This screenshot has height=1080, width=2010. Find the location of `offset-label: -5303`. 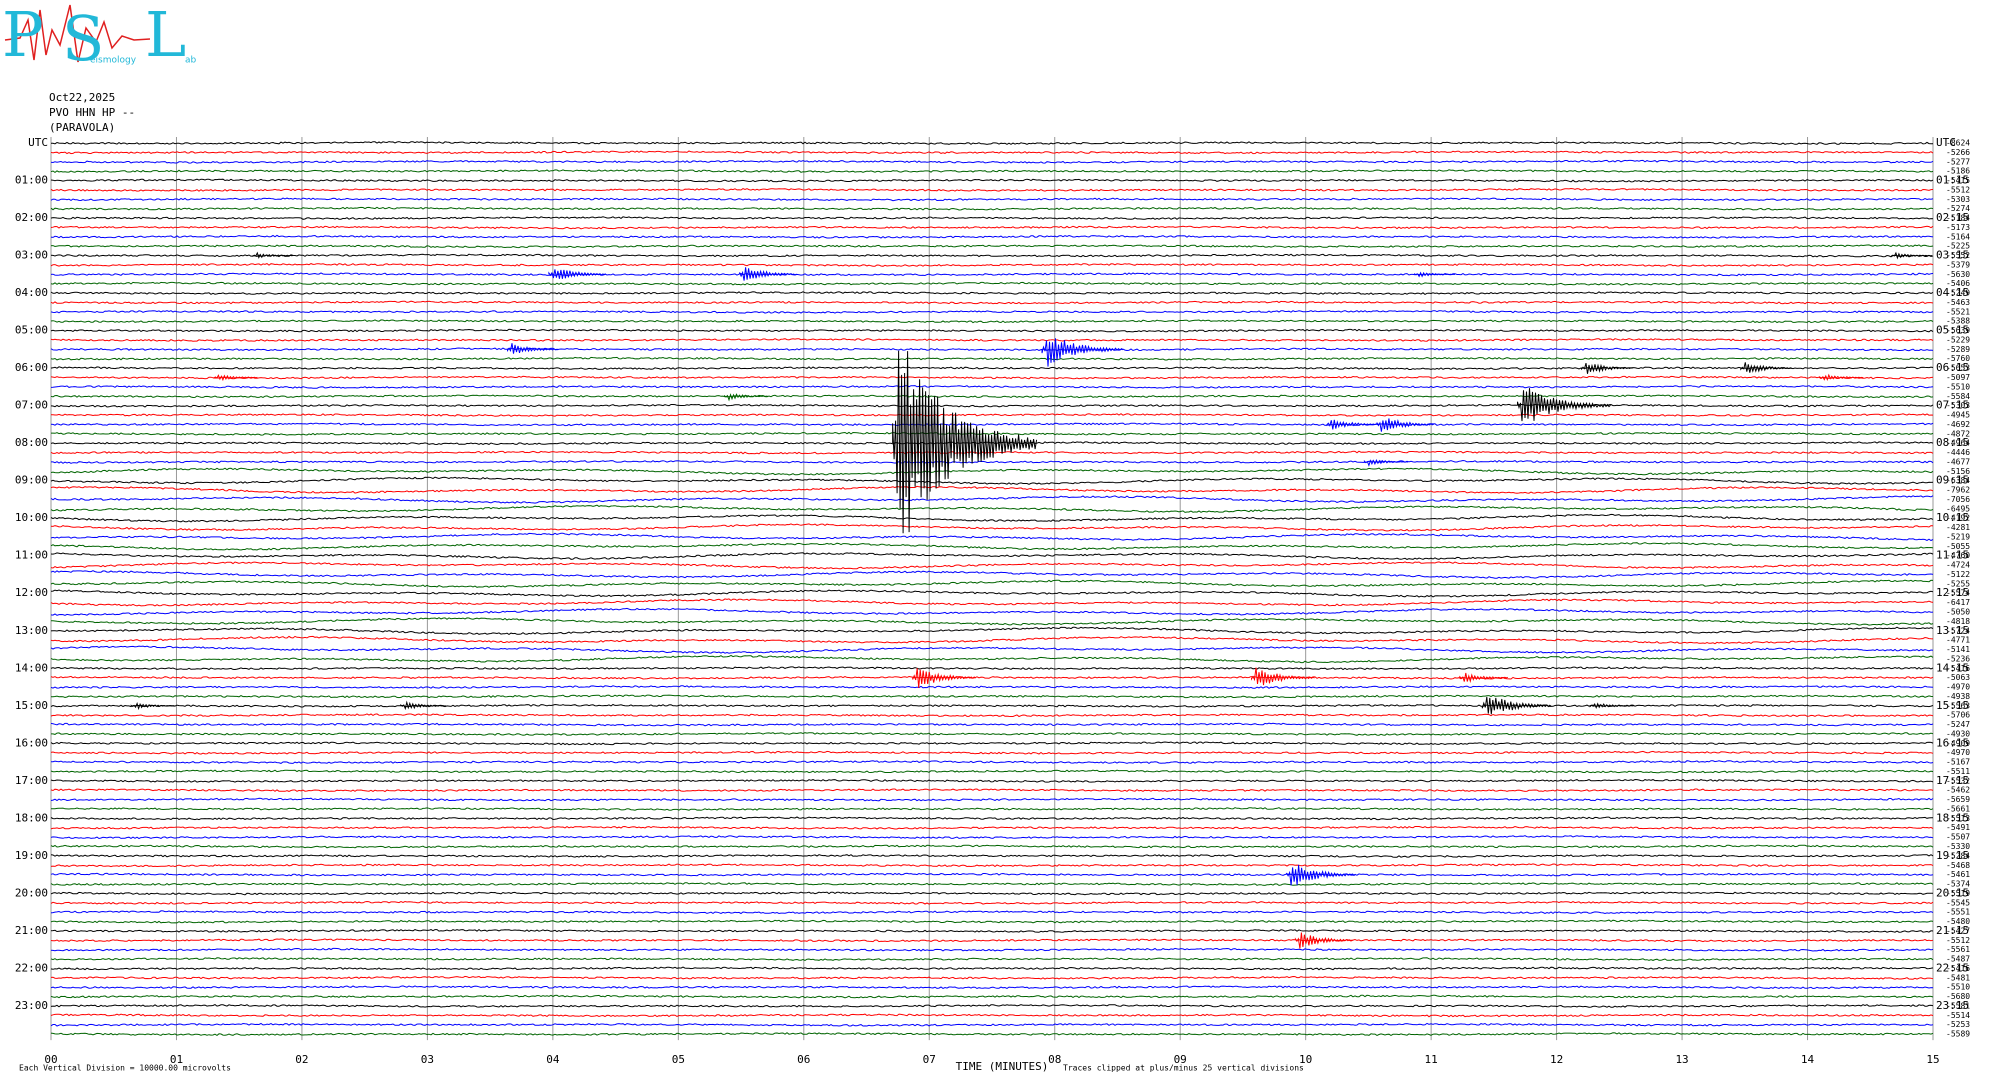

offset-label: -5303 is located at coordinates (1958, 199).